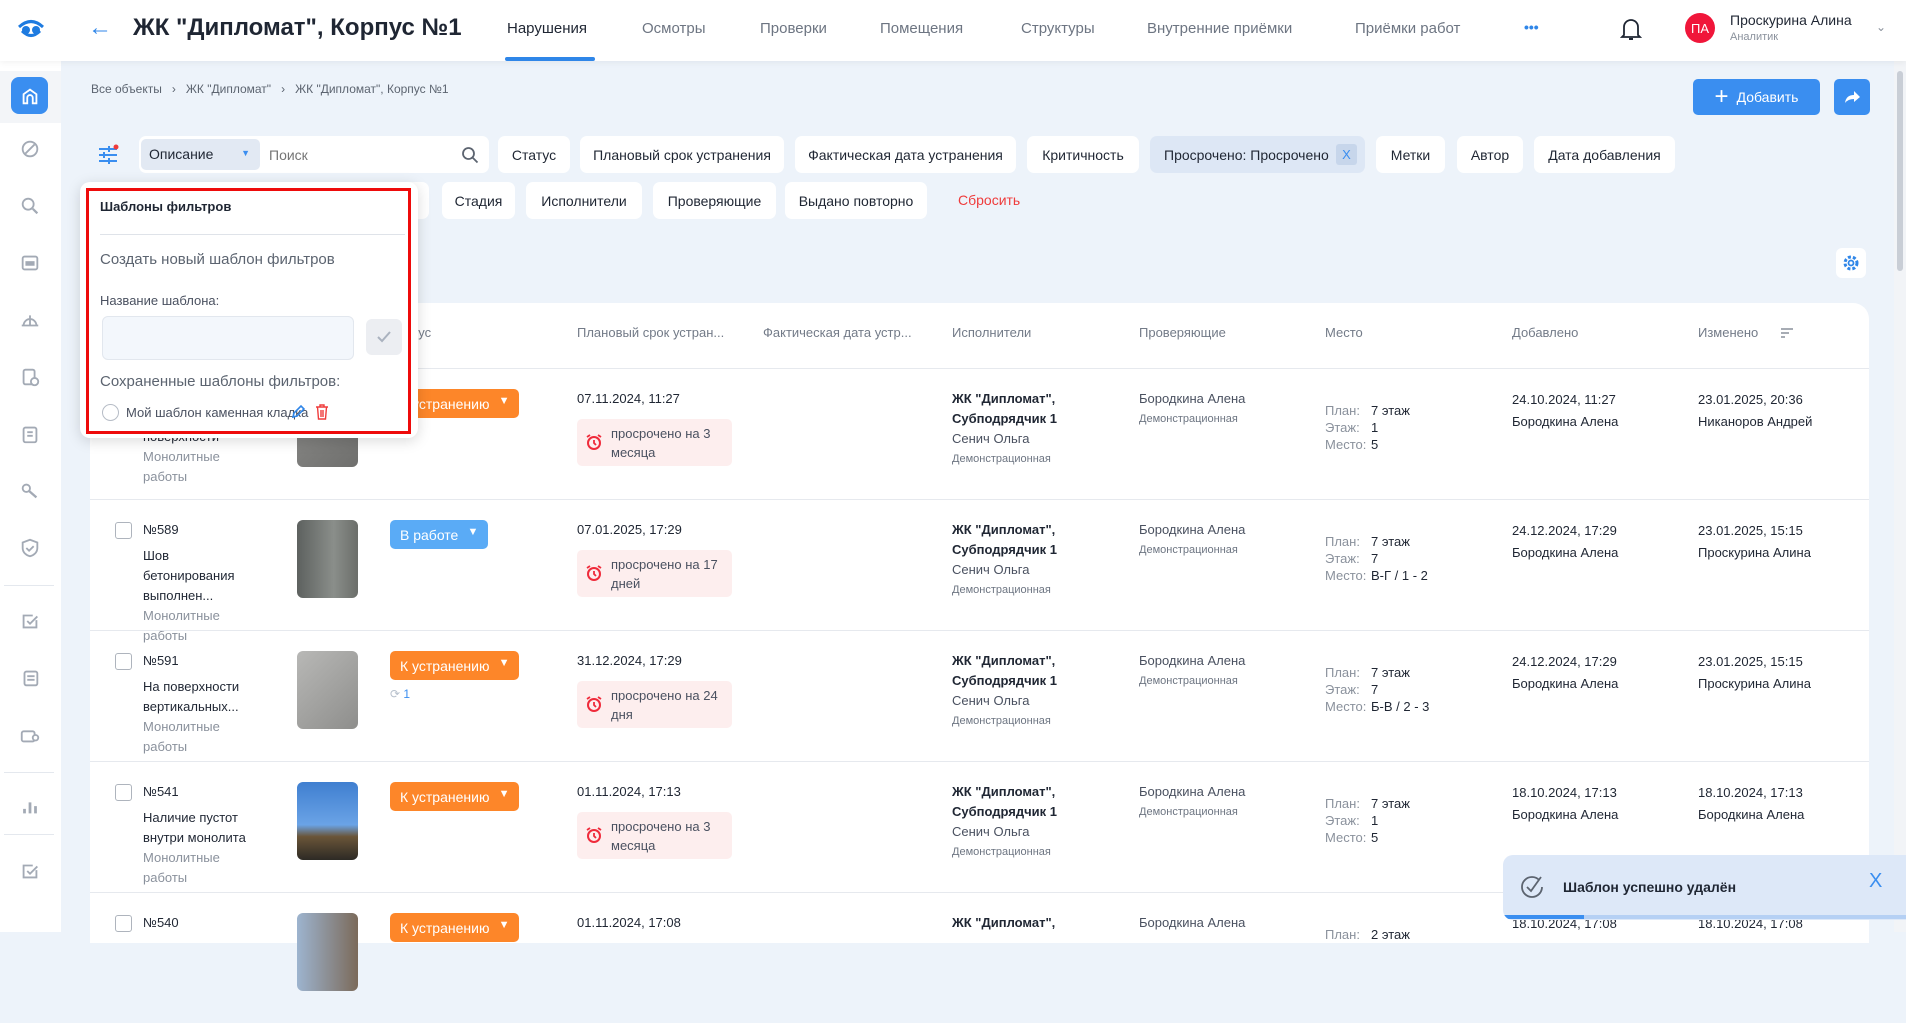 The image size is (1906, 1023). Describe the element at coordinates (1881, 27) in the screenshot. I see `chevron-down-icon: ⌄` at that location.